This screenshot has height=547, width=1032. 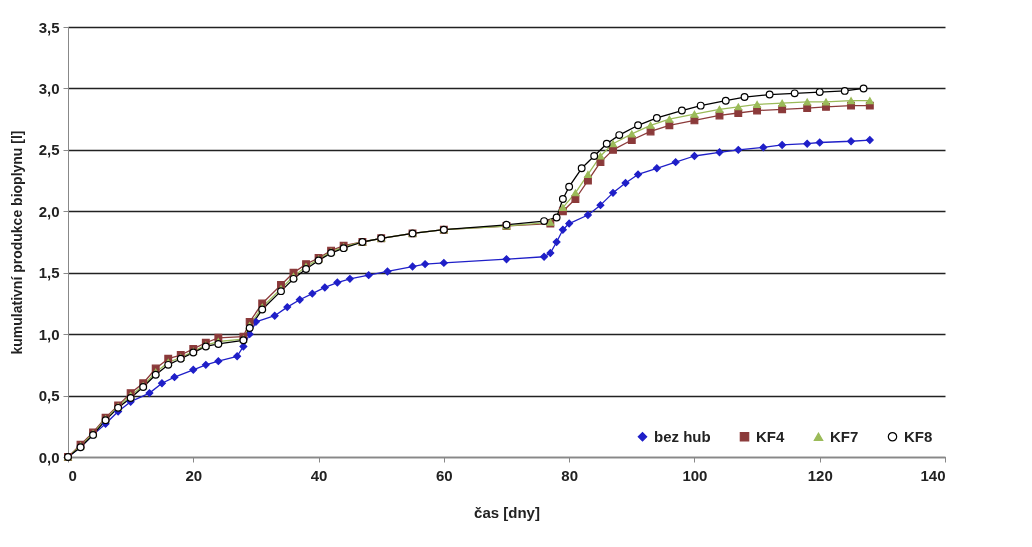 What do you see at coordinates (682, 436) in the screenshot?
I see `legend-label: bez hub` at bounding box center [682, 436].